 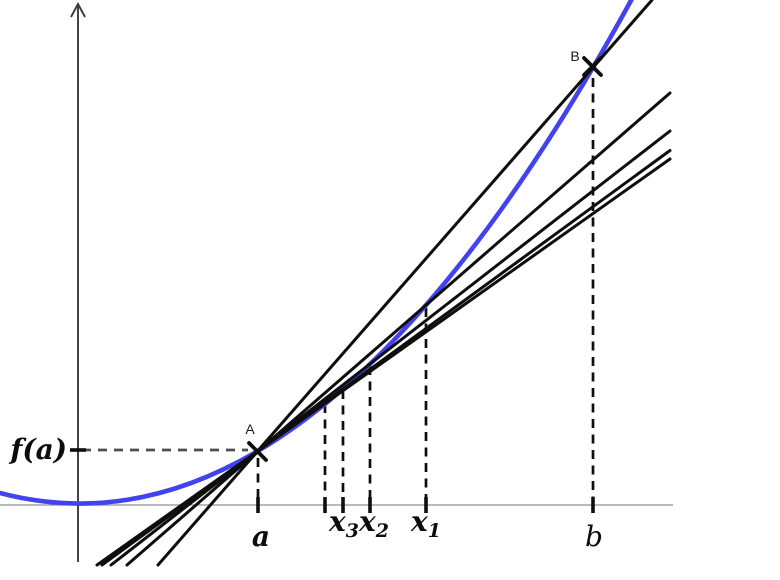 I want to click on point-label-b: B, so click(x=574, y=56).